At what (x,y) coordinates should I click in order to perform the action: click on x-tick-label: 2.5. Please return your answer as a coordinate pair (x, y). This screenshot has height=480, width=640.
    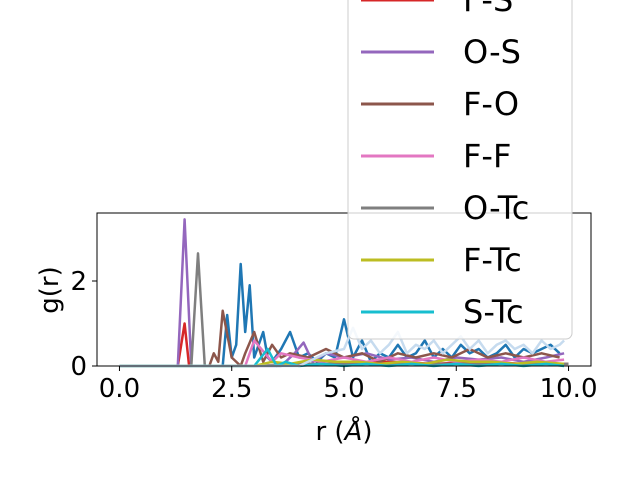
    Looking at the image, I should click on (231, 389).